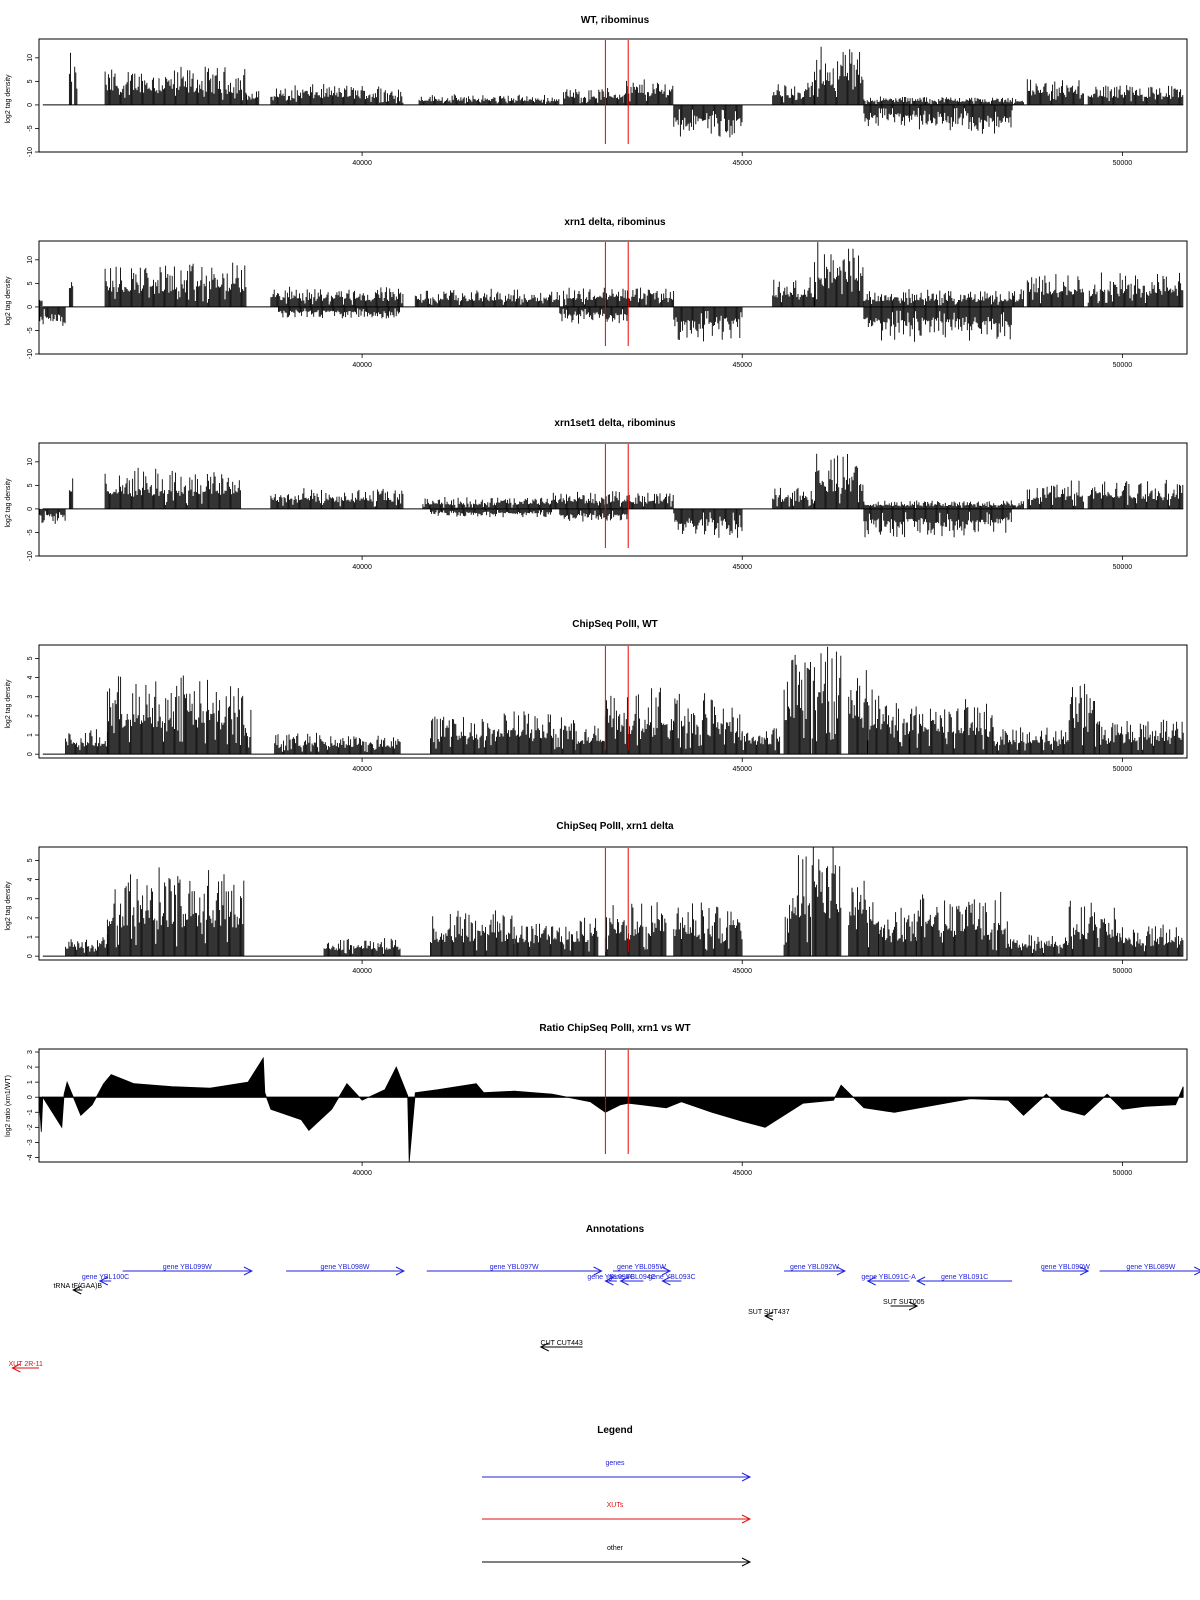 This screenshot has width=1200, height=1600. I want to click on y-tick-label: -2, so click(30, 1127).